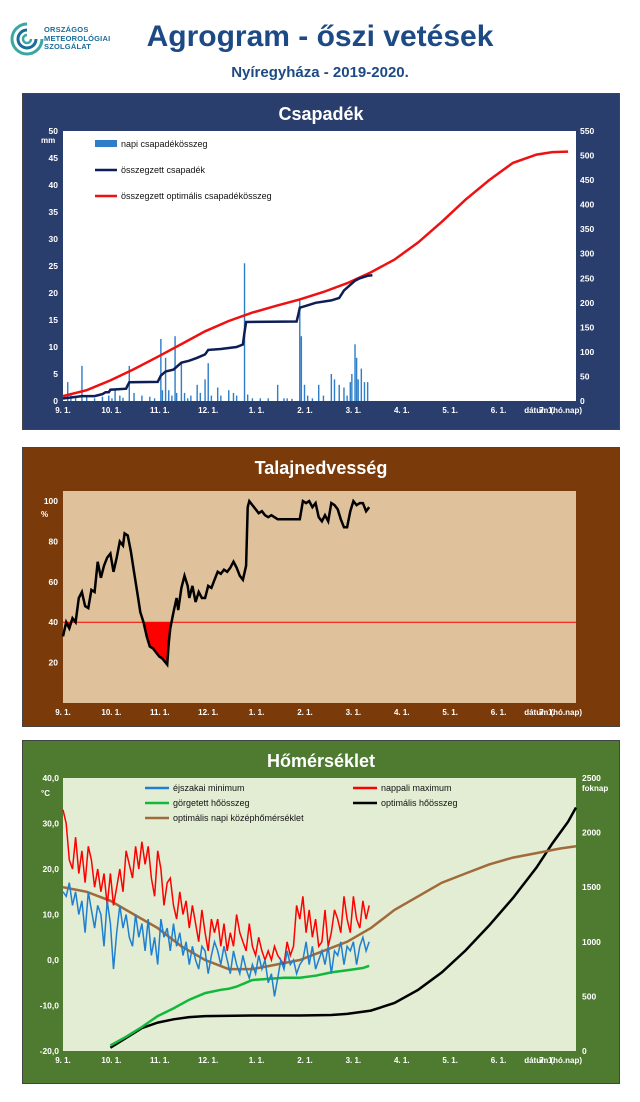  Describe the element at coordinates (585, 376) in the screenshot. I see `y2-tick-label: 50` at that location.